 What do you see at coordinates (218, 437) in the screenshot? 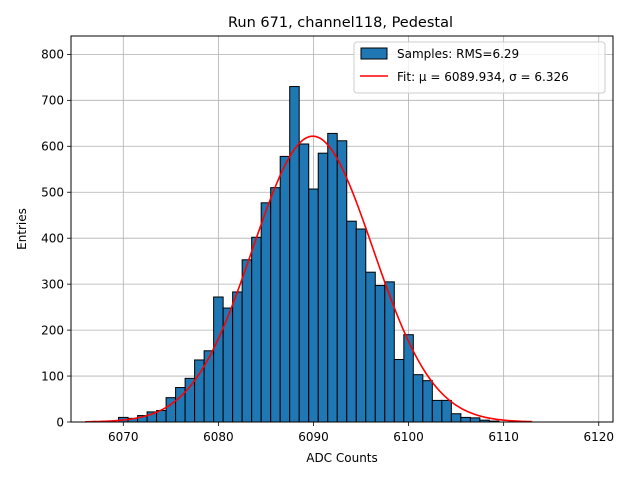
I see `x-tick-label: 6080` at bounding box center [218, 437].